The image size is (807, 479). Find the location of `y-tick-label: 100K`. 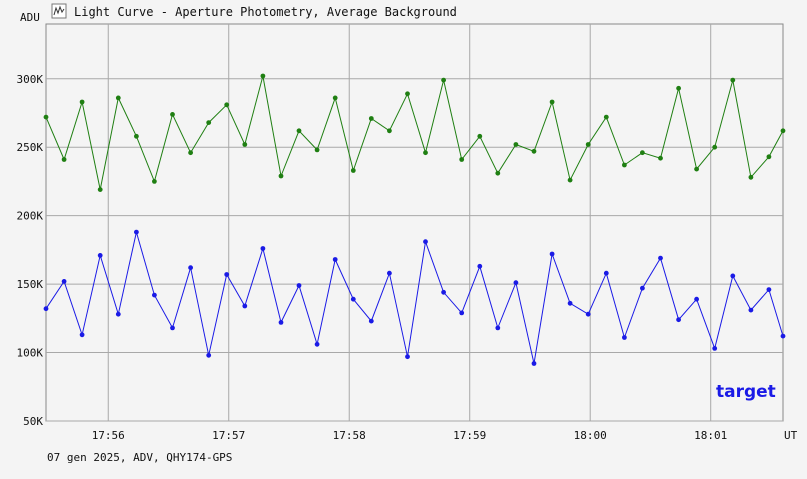

y-tick-label: 100K is located at coordinates (30, 353).